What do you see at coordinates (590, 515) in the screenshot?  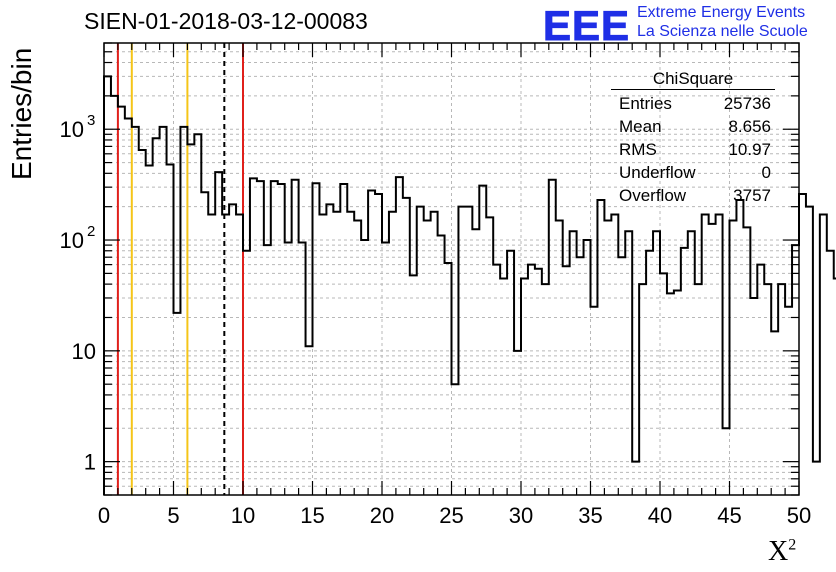 I see `x-tick-label: 35` at bounding box center [590, 515].